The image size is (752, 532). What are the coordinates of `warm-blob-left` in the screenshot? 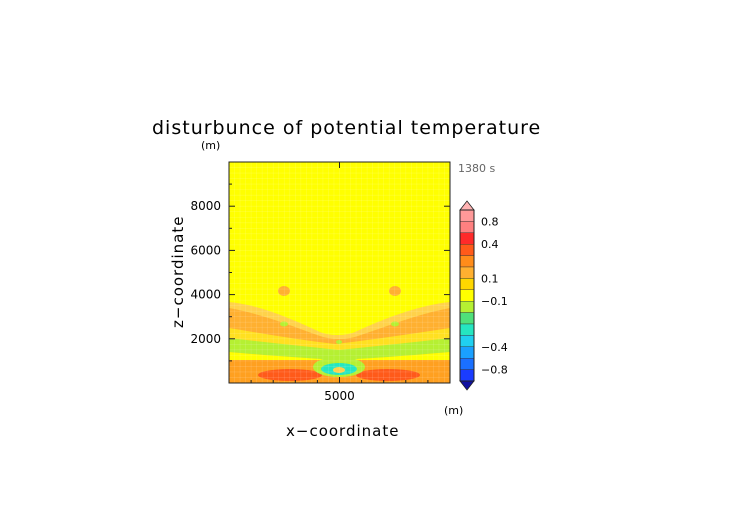 It's located at (284, 291).